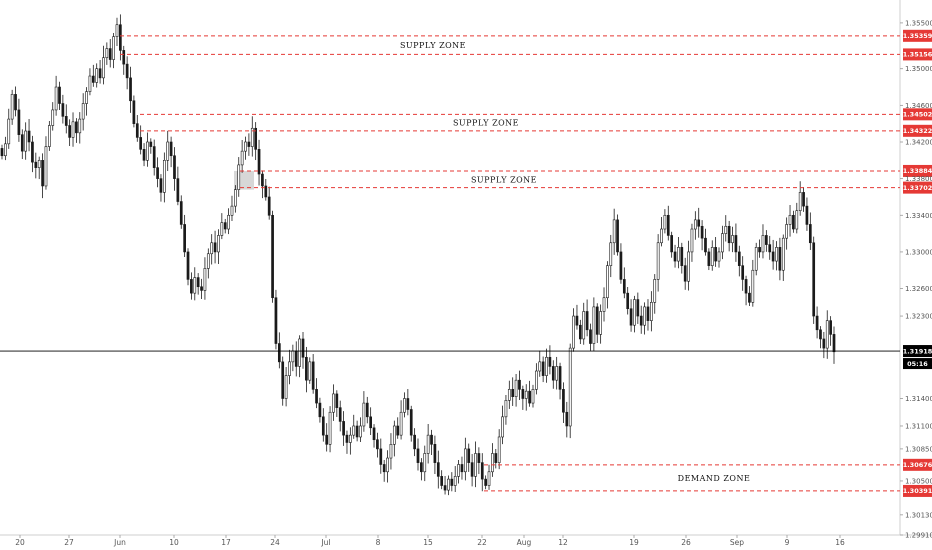 This screenshot has height=550, width=932. What do you see at coordinates (433, 45) in the screenshot?
I see `zone-label: SUPPLY ZONE` at bounding box center [433, 45].